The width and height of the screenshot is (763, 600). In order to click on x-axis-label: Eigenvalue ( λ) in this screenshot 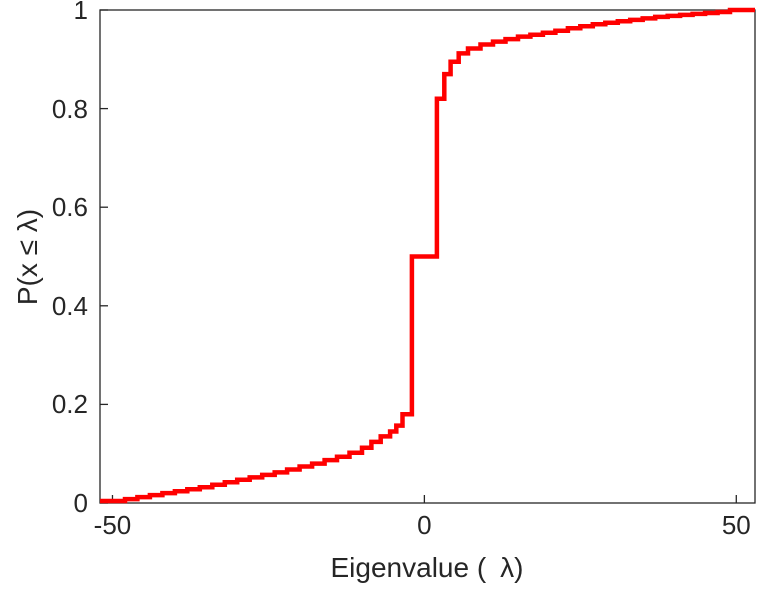, I will do `click(427, 567)`.